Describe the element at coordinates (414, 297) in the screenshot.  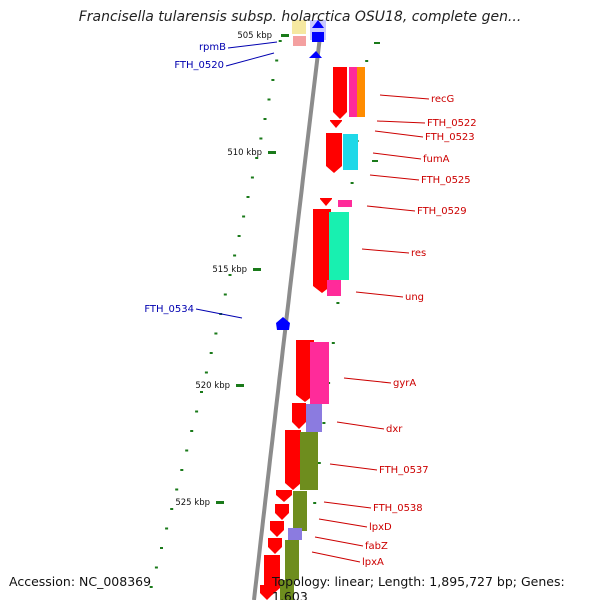
I see `gene-label-ung: ung` at that location.